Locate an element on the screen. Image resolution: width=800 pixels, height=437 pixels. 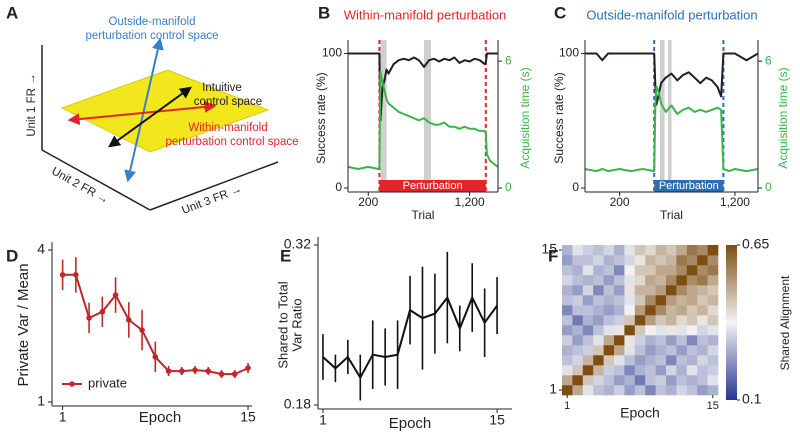
y-tick-label: 4 is located at coordinates (41, 249).